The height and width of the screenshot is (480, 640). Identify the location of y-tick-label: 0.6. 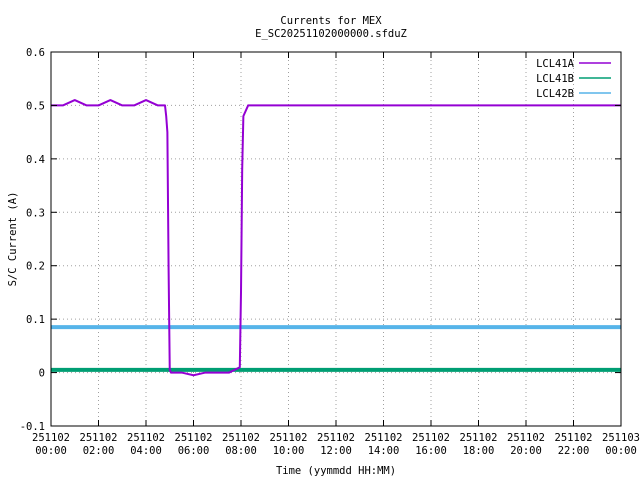
(35, 53).